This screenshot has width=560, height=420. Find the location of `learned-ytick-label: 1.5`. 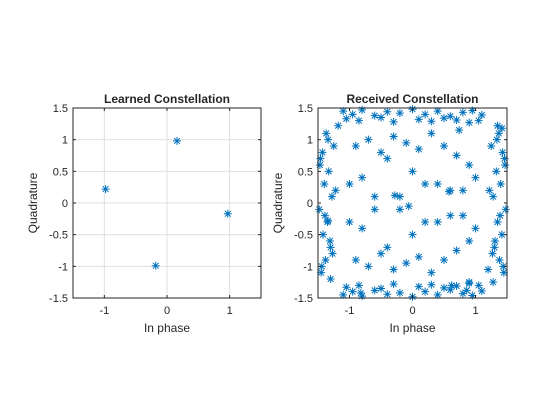

learned-ytick-label: 1.5 is located at coordinates (60, 109).